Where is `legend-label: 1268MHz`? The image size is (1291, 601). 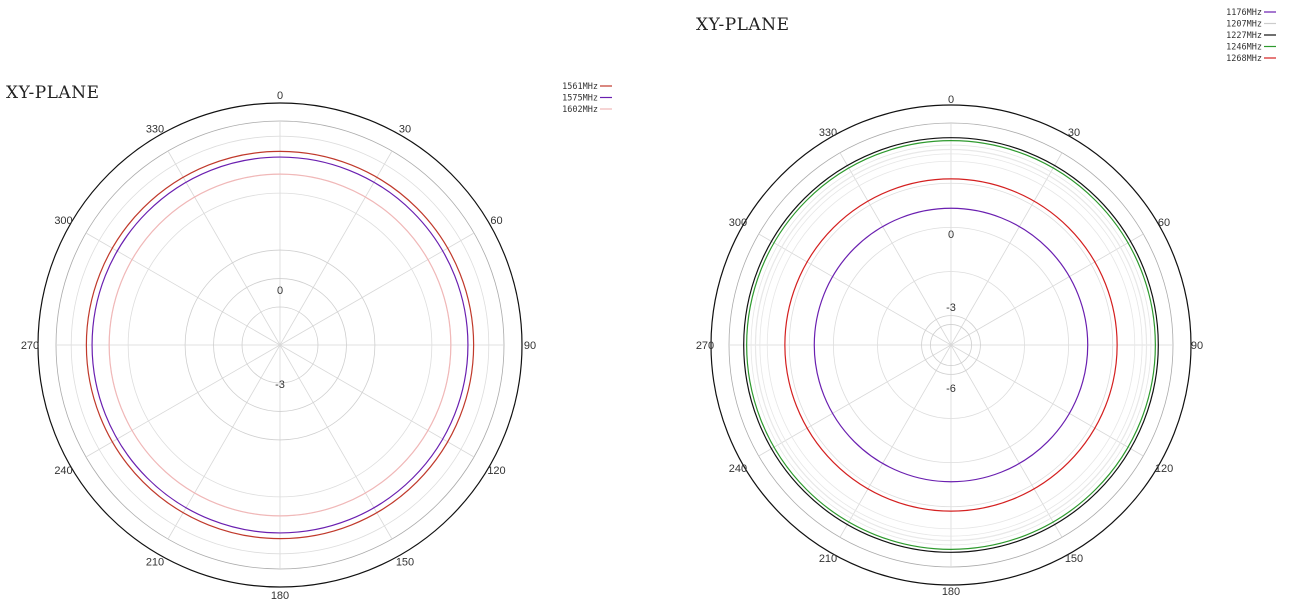 legend-label: 1268MHz is located at coordinates (1244, 59).